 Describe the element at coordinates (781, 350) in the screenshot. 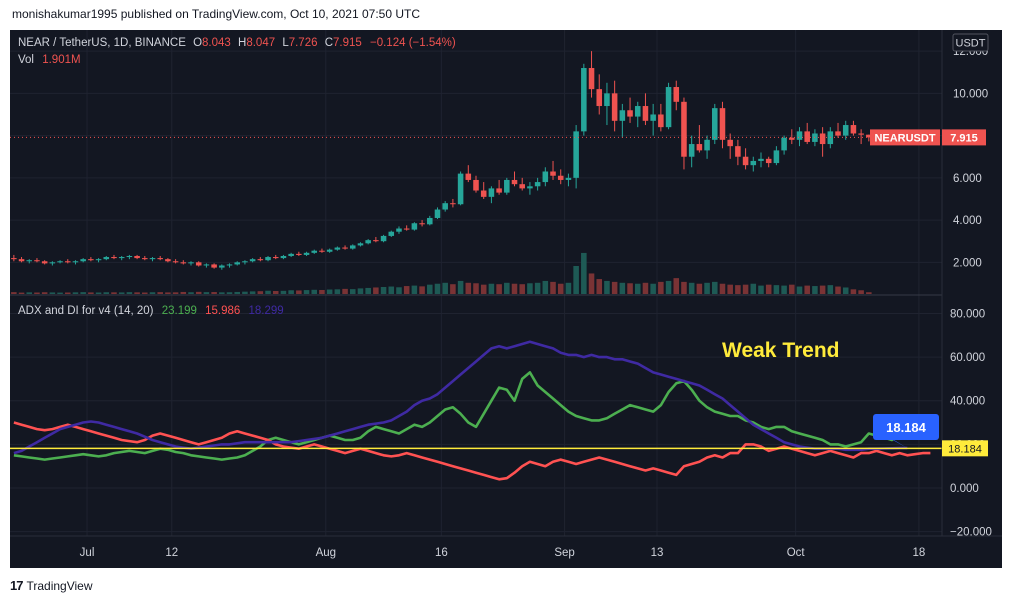

I see `weak-trend-annotation: Weak Trend` at that location.